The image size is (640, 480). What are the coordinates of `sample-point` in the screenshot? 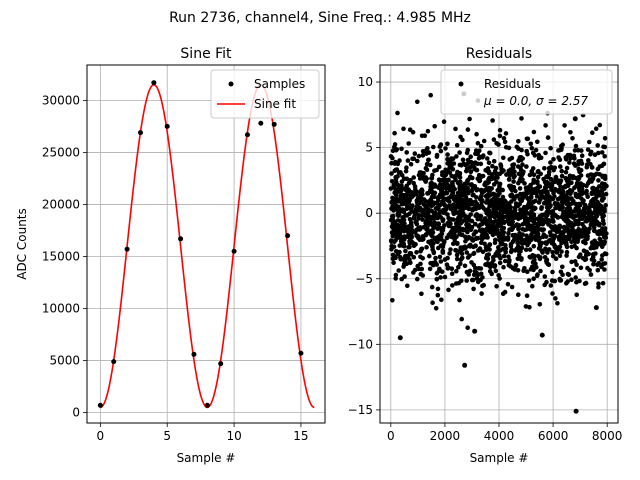 It's located at (301, 353).